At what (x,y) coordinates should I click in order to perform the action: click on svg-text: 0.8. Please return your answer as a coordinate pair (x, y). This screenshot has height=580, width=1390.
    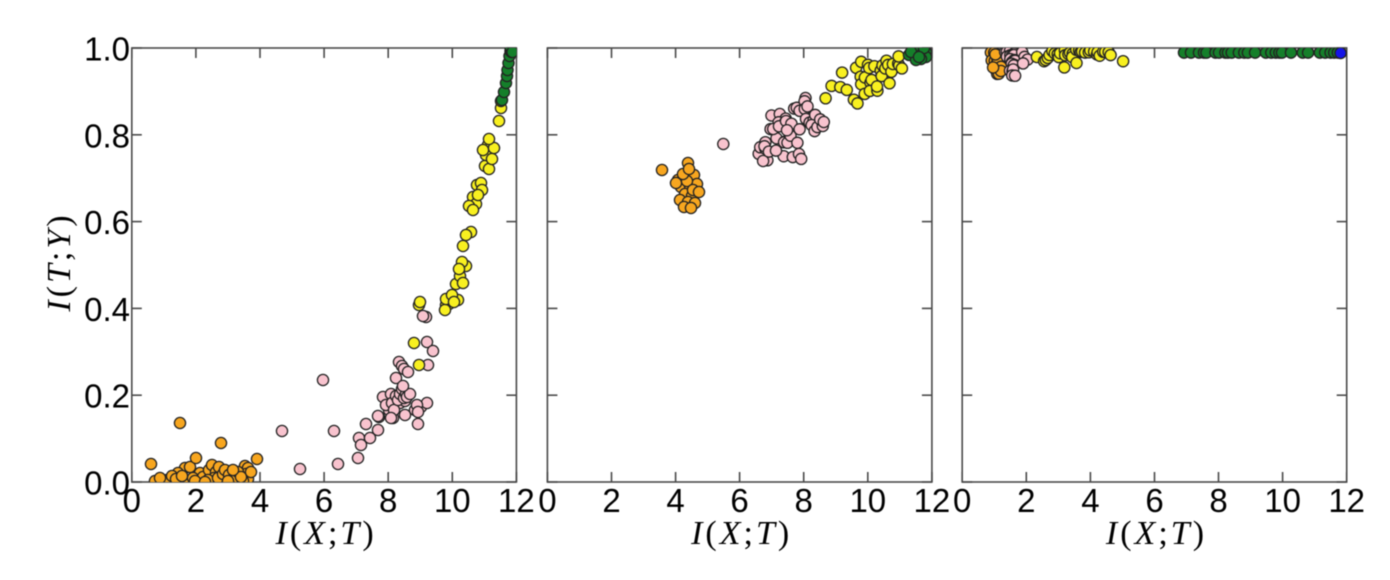
    Looking at the image, I should click on (107, 135).